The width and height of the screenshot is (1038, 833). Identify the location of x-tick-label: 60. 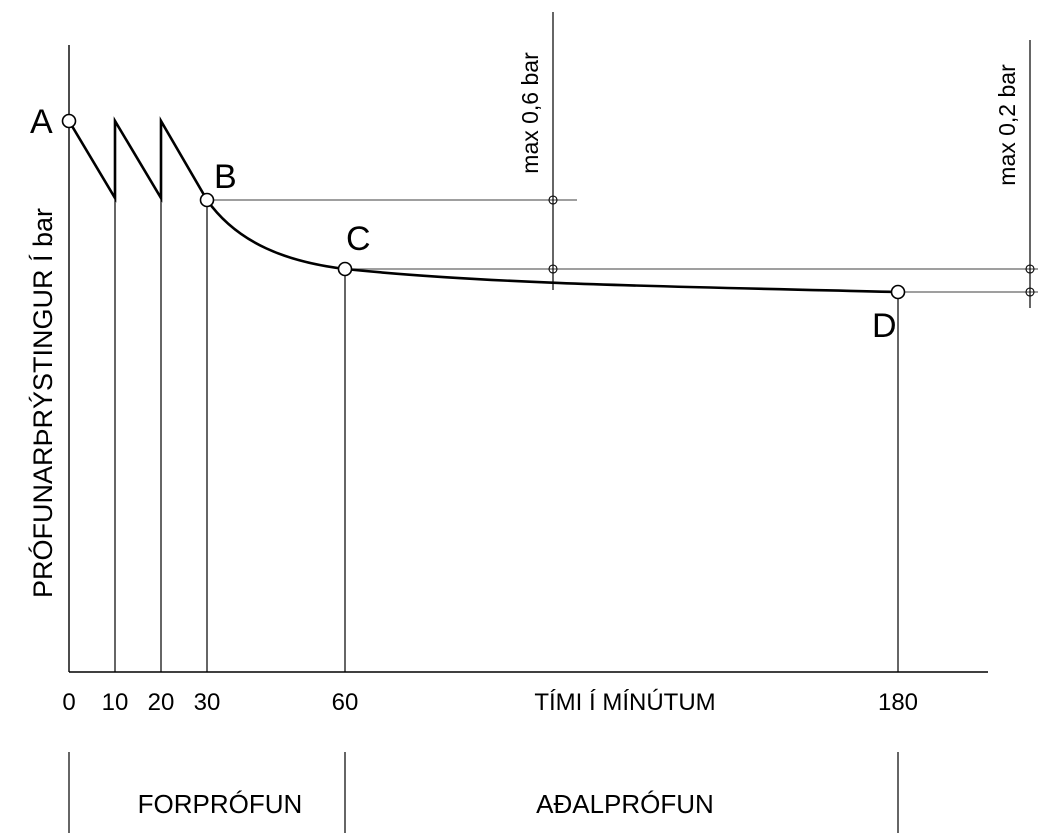
(345, 702).